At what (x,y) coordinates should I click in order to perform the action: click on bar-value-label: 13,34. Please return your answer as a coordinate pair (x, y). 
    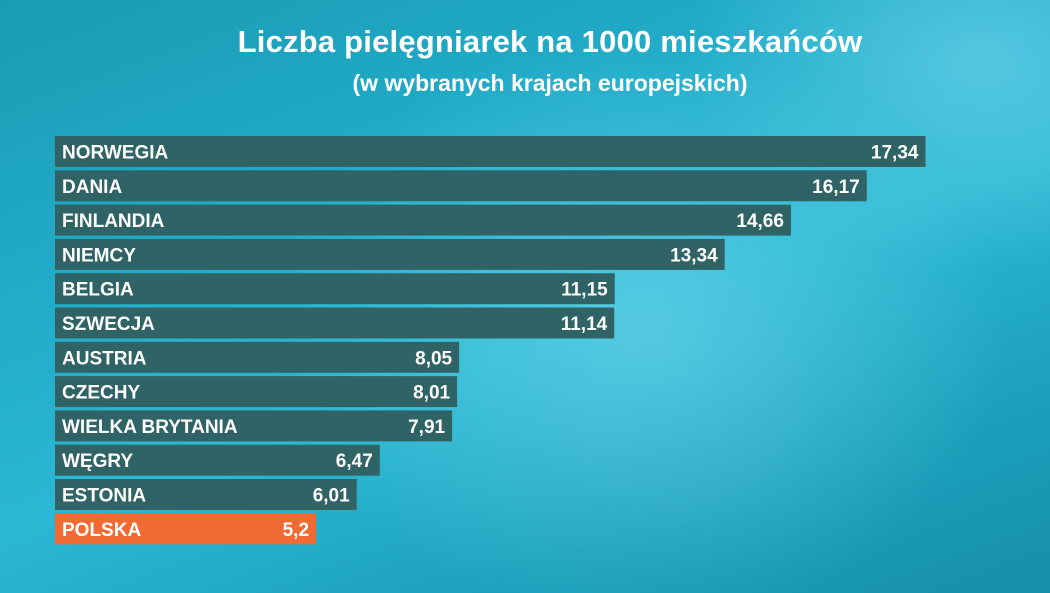
    Looking at the image, I should click on (694, 255).